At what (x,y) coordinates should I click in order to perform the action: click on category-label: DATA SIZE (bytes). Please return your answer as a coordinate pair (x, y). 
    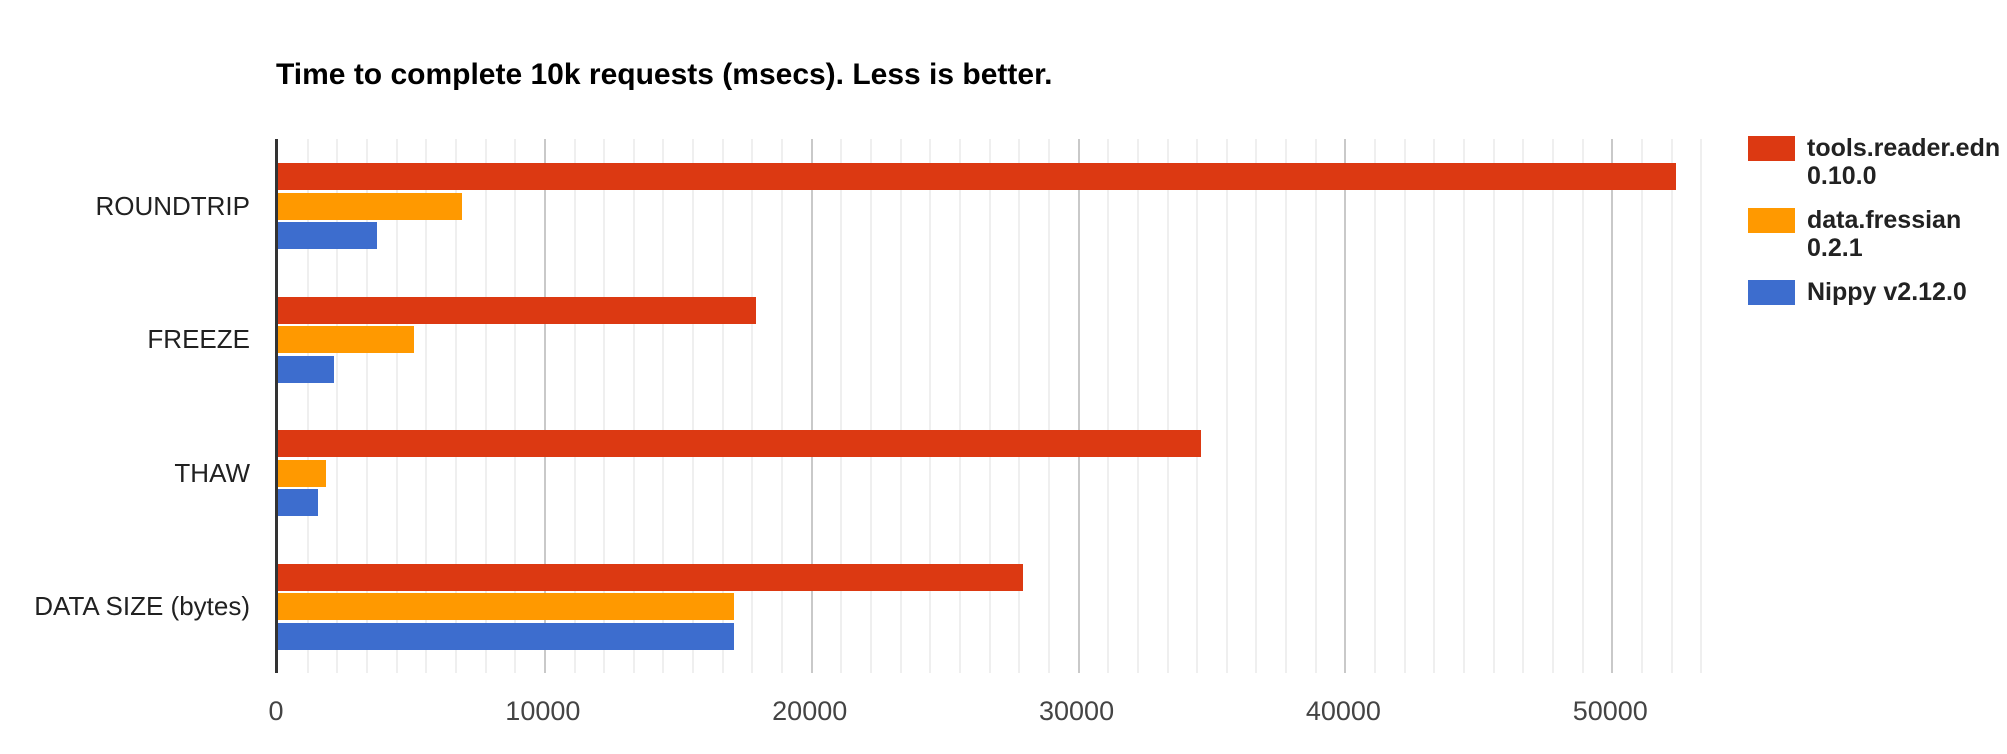
    Looking at the image, I should click on (142, 606).